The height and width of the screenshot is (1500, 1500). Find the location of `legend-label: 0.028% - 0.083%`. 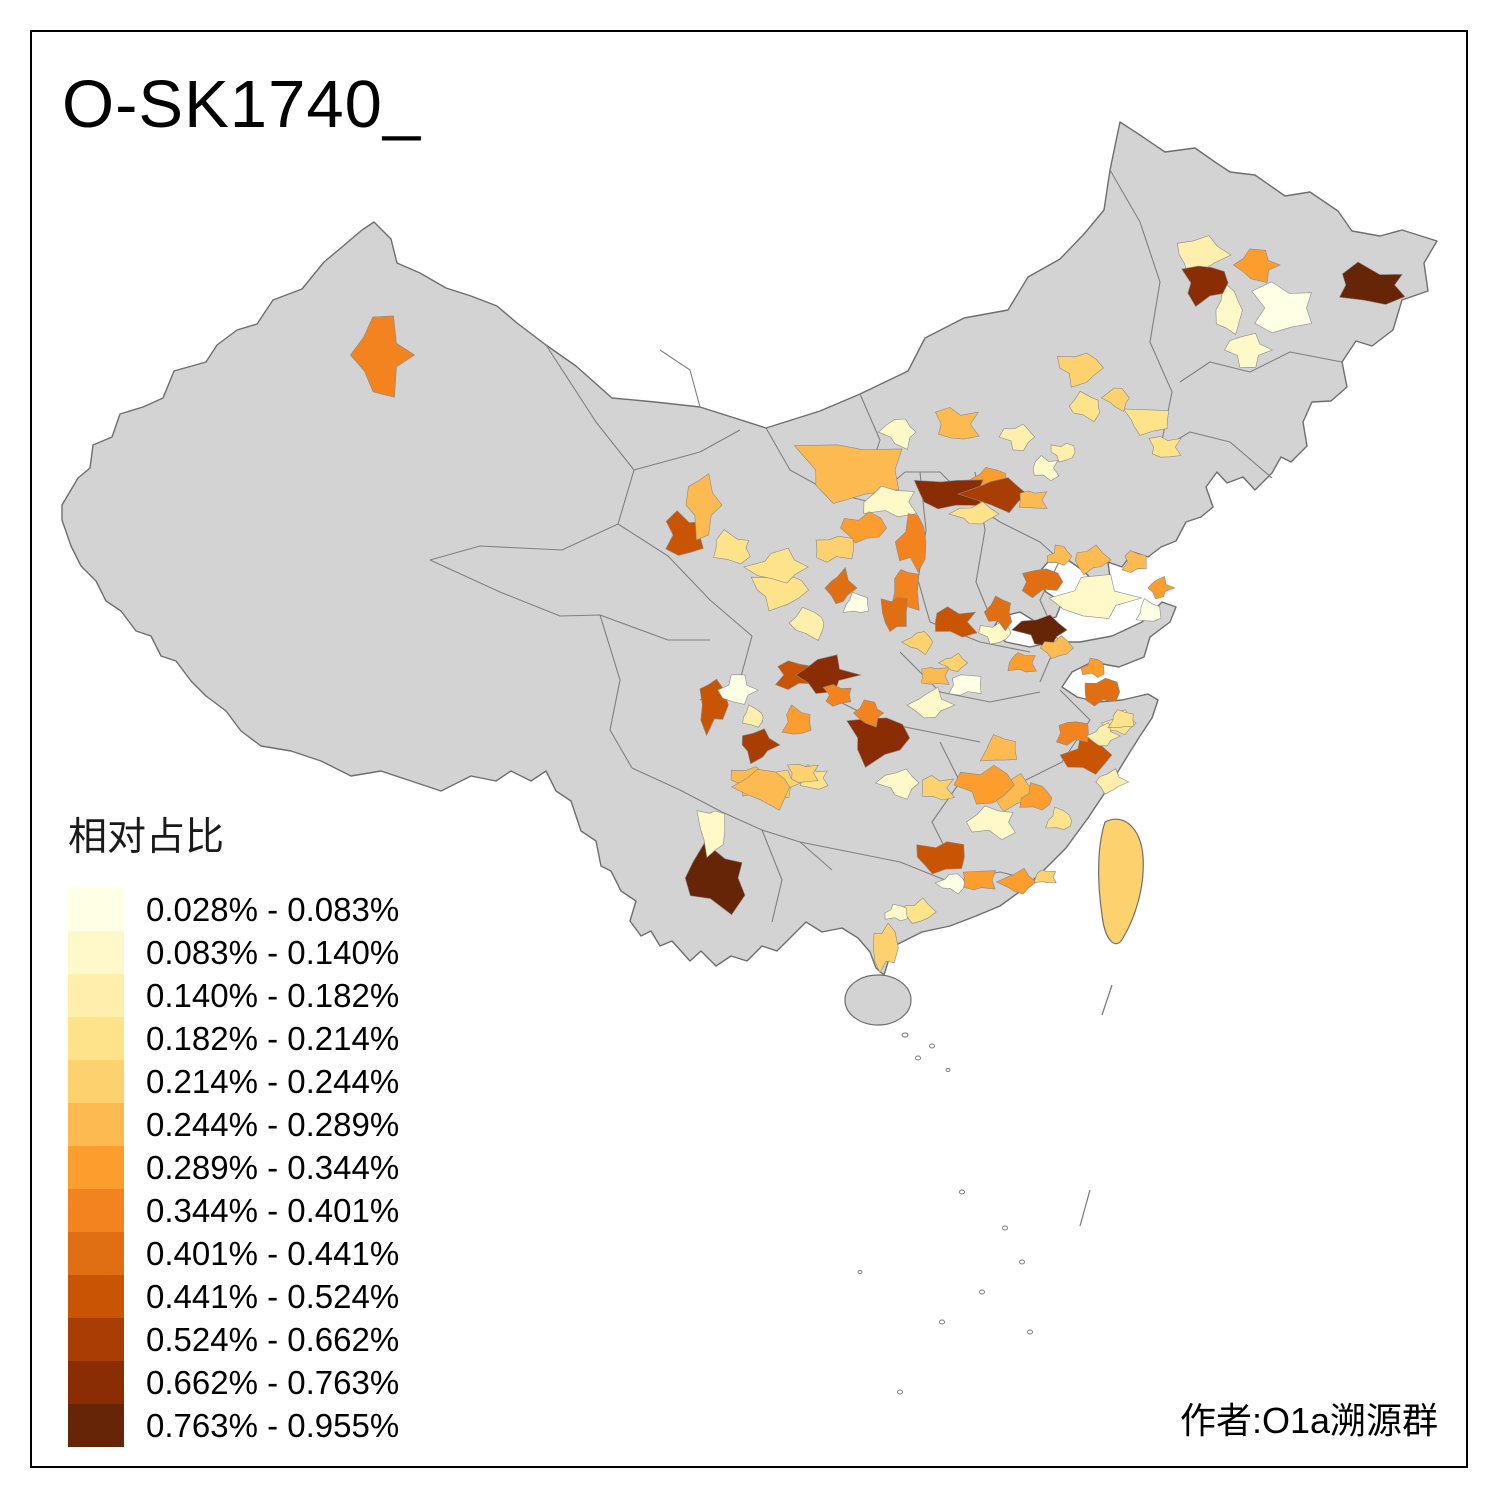

legend-label: 0.028% - 0.083% is located at coordinates (273, 909).